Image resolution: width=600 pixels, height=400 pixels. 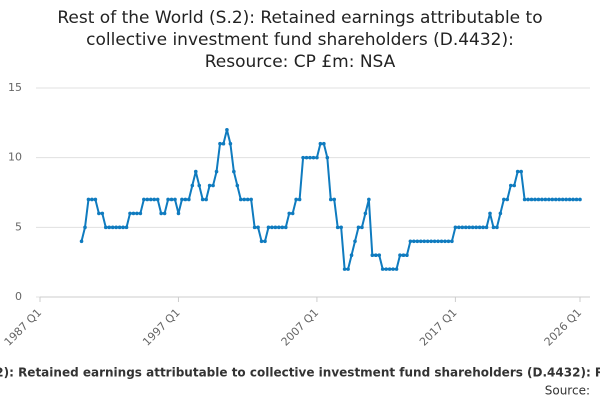 What do you see at coordinates (15, 157) in the screenshot?
I see `y-tick-label: 10` at bounding box center [15, 157].